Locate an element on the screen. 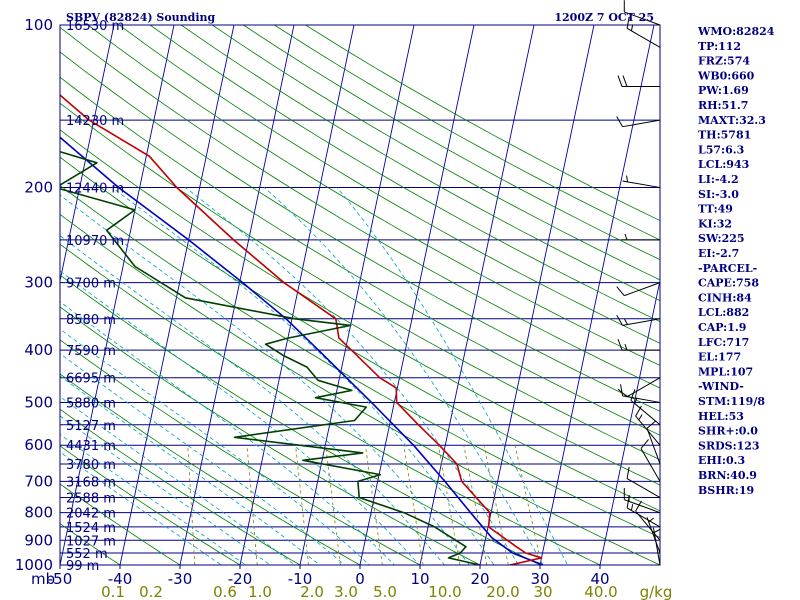 This screenshot has width=800, height=600. sounding-index-text: MAXT:32.3 is located at coordinates (732, 120).